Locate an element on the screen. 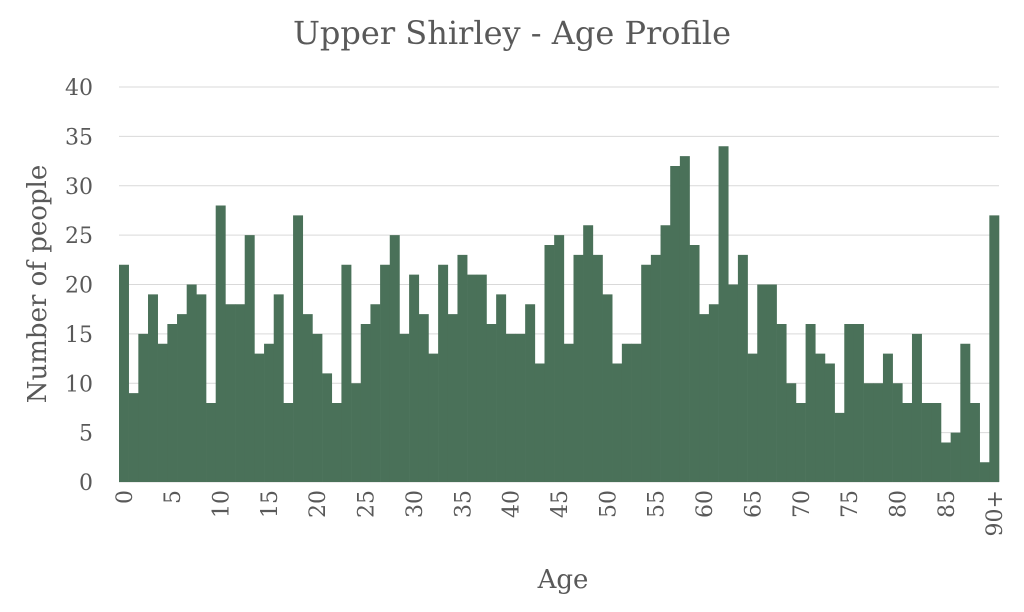  x-tick-label: 70 is located at coordinates (802, 504).